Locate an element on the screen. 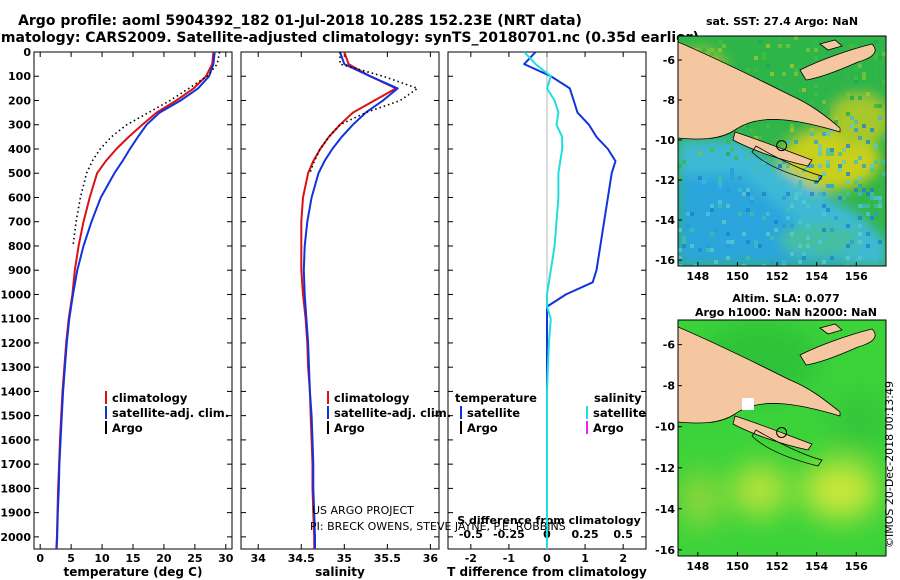 The width and height of the screenshot is (900, 580). map-y-tick-label: -8 is located at coordinates (669, 100).